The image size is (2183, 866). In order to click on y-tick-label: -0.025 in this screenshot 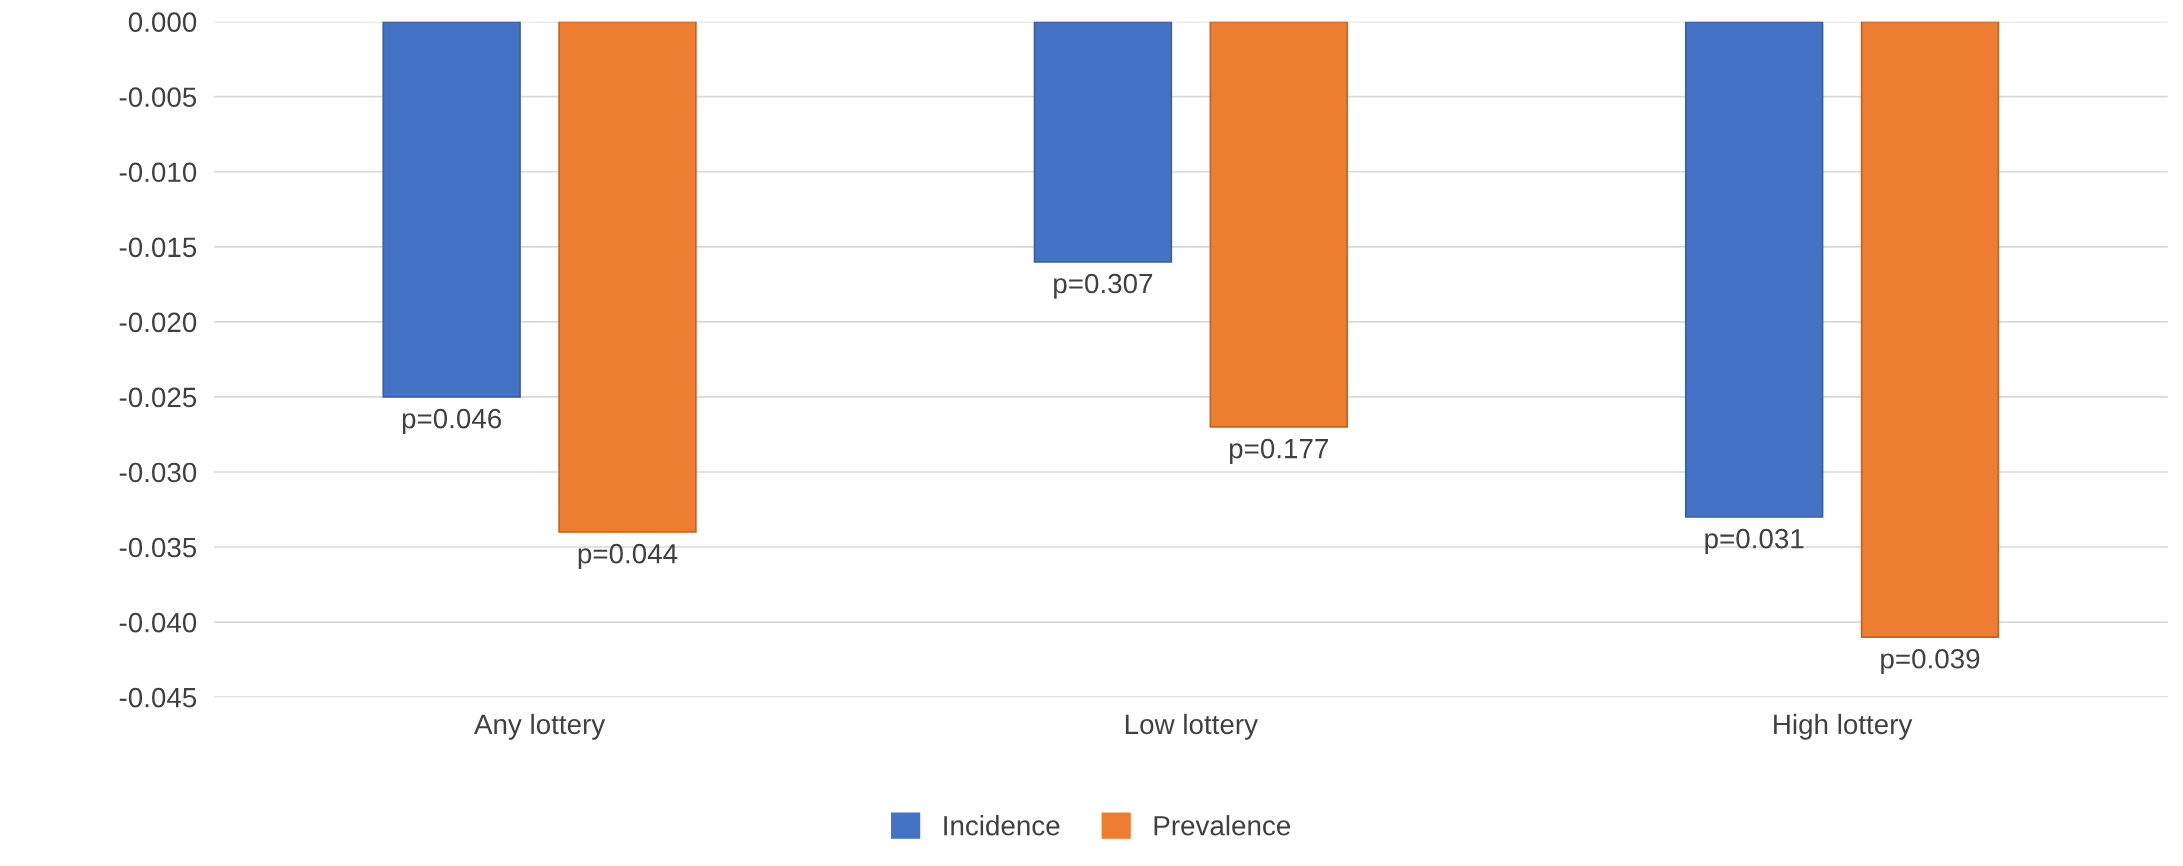, I will do `click(158, 397)`.